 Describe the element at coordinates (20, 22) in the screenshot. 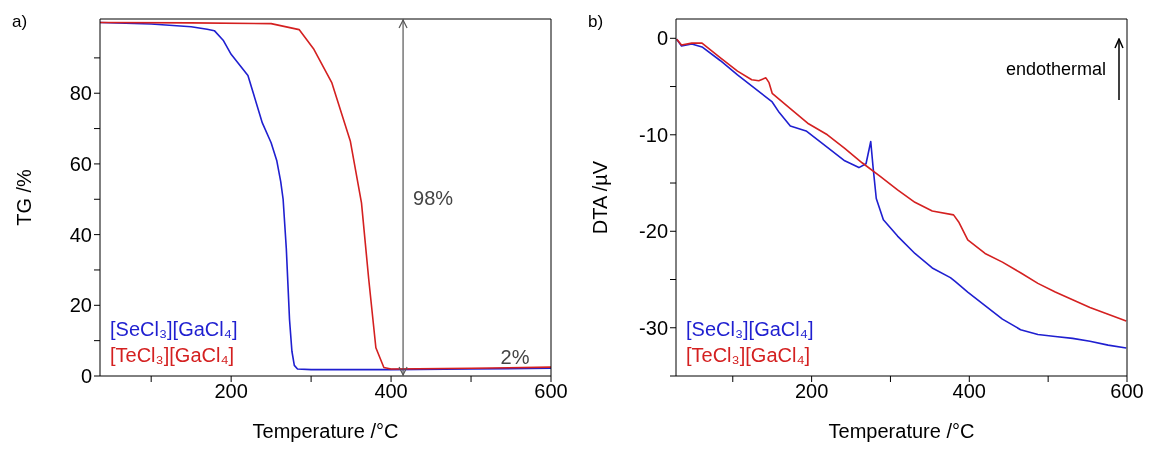

I see `chart-title: a)` at that location.